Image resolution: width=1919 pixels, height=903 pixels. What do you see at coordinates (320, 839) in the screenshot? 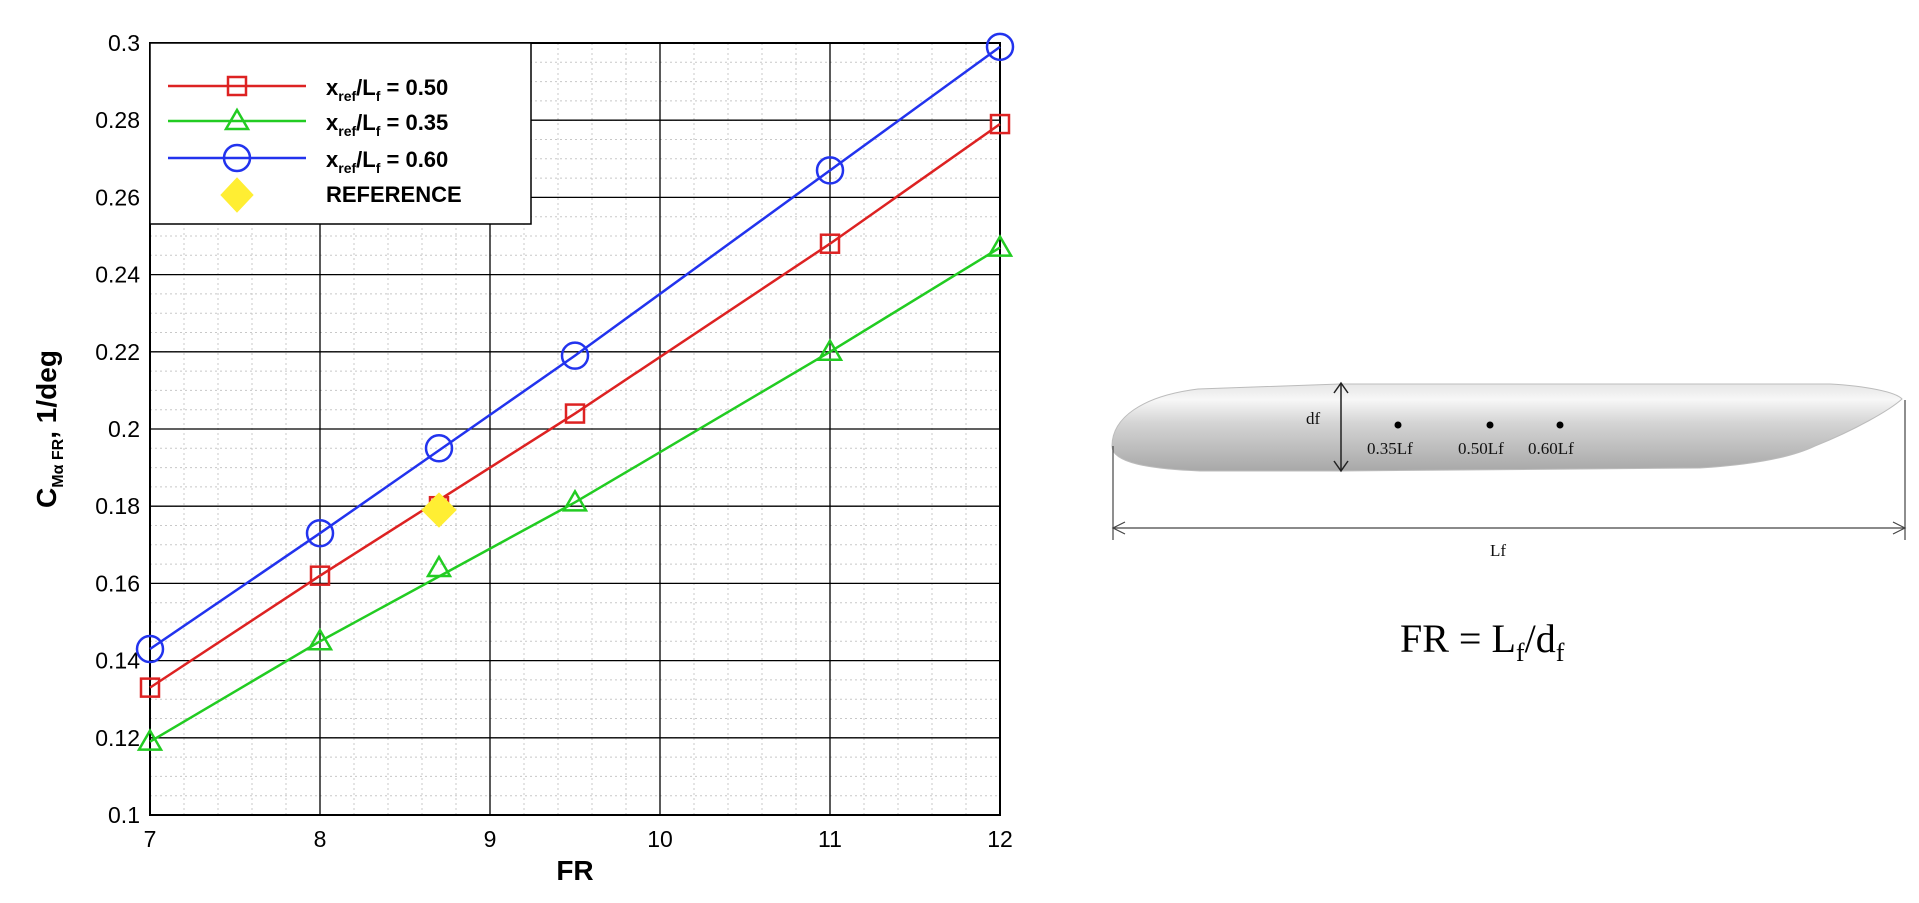
I see `x-tick-label: 8` at bounding box center [320, 839].